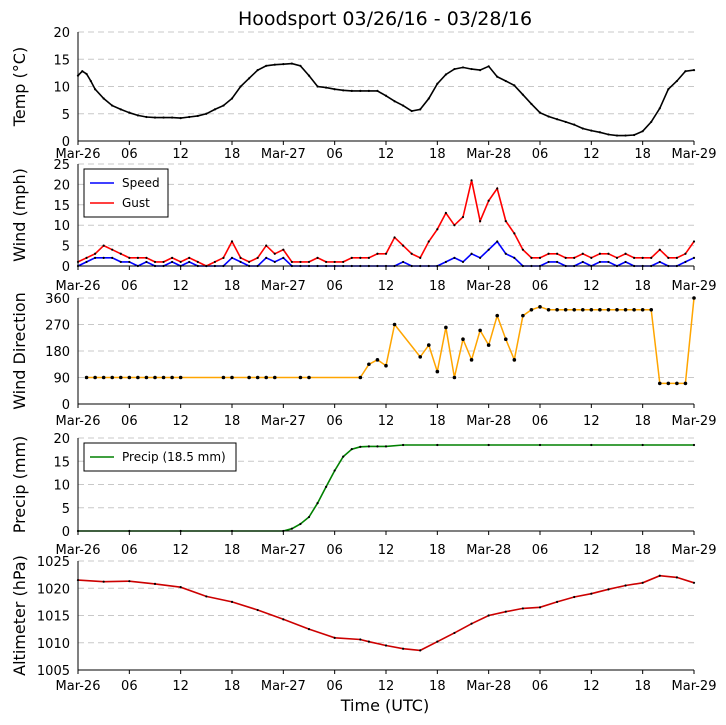 The width and height of the screenshot is (726, 725). What do you see at coordinates (141, 183) in the screenshot?
I see `legend-label: Speed` at bounding box center [141, 183].